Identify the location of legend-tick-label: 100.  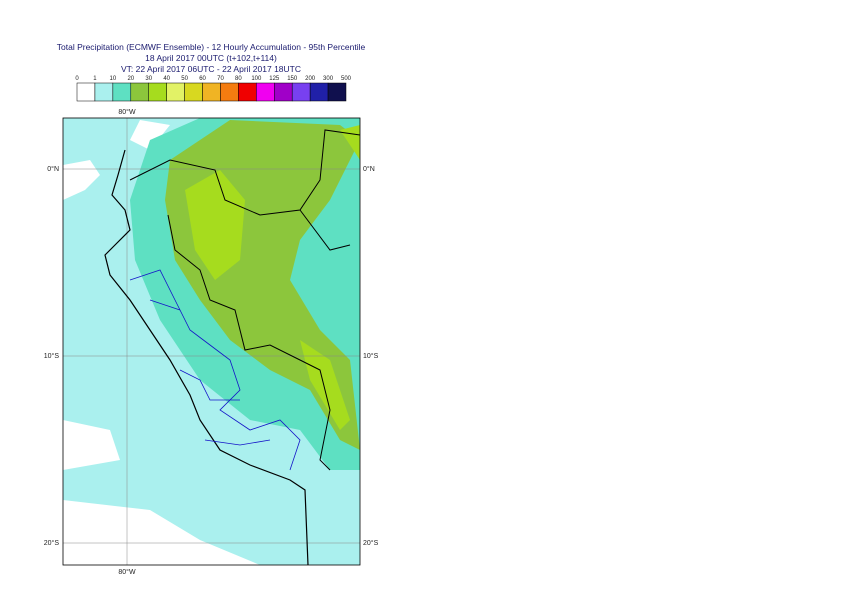
(256, 79).